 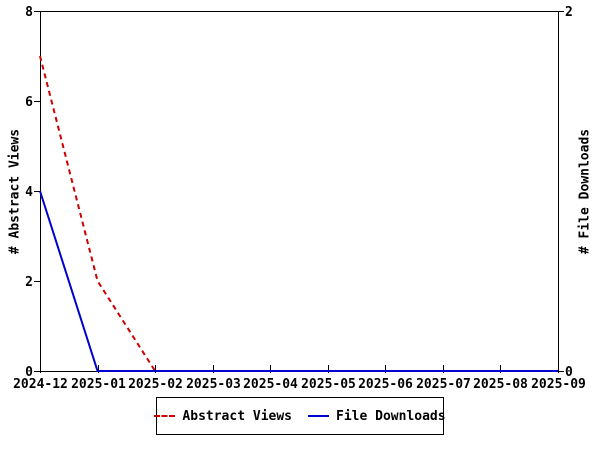 I want to click on x-axis-tick-label: 2025-08, so click(x=500, y=384).